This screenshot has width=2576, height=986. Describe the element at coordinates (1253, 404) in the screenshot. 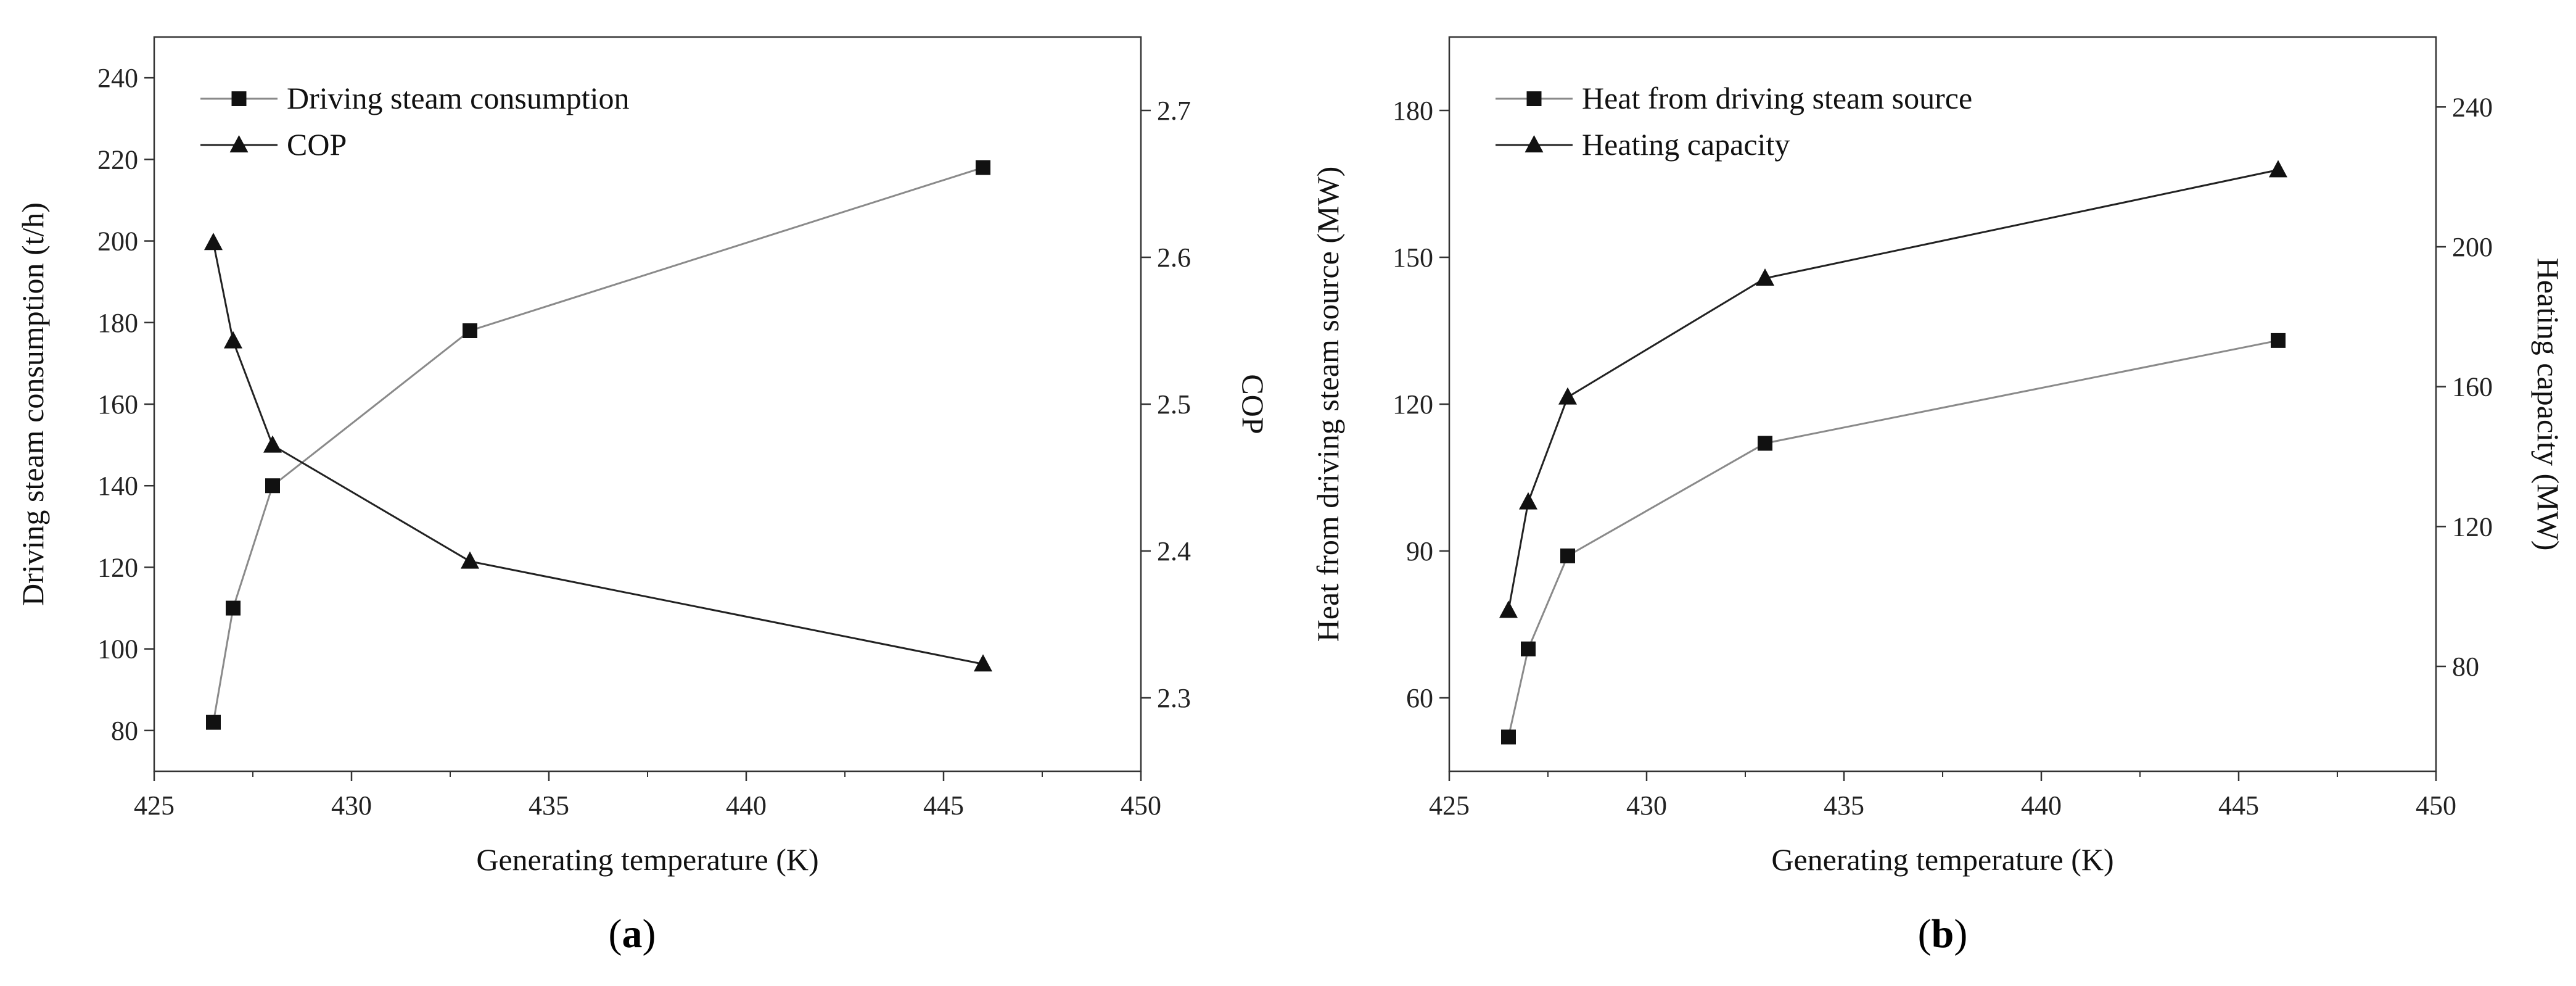

I see `y-right-axis-title: COP` at that location.